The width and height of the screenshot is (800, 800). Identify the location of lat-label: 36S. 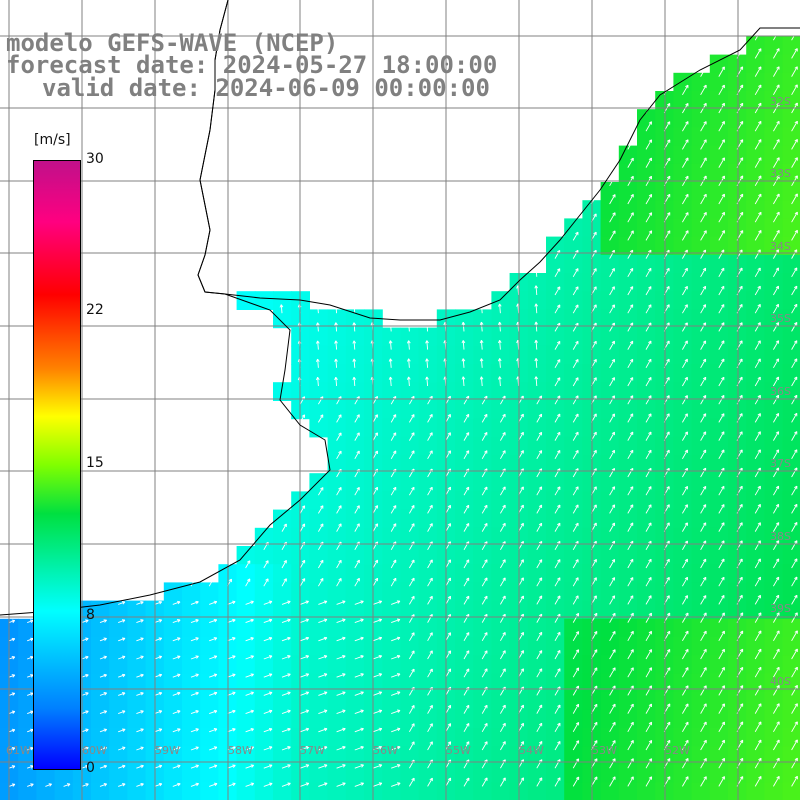
(780, 391).